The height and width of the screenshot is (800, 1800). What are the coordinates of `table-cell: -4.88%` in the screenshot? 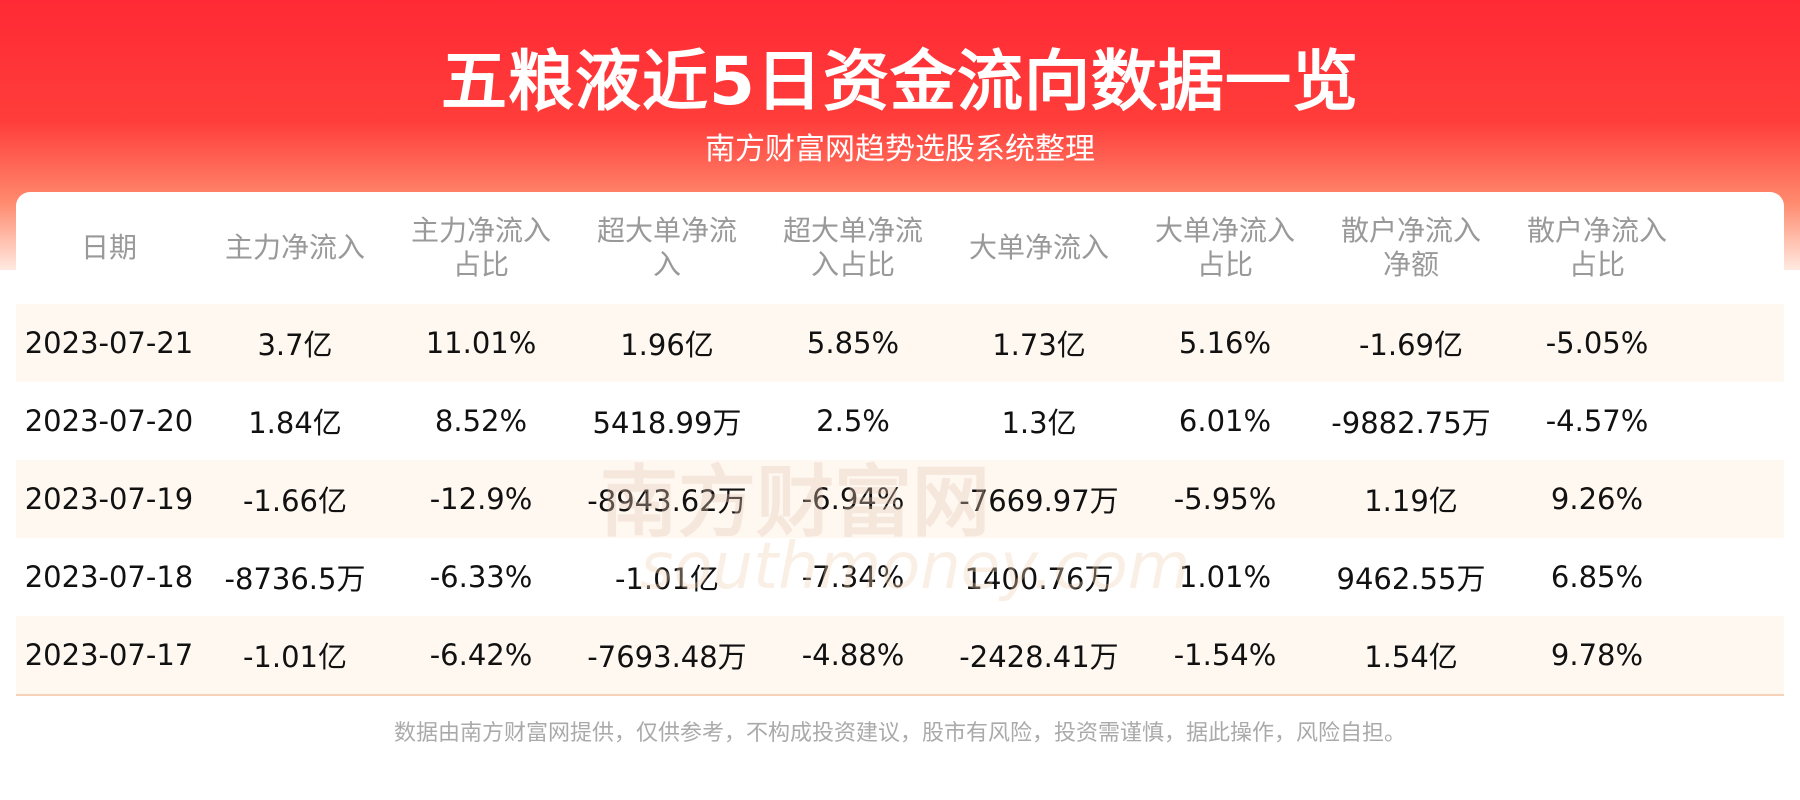 It's located at (853, 655).